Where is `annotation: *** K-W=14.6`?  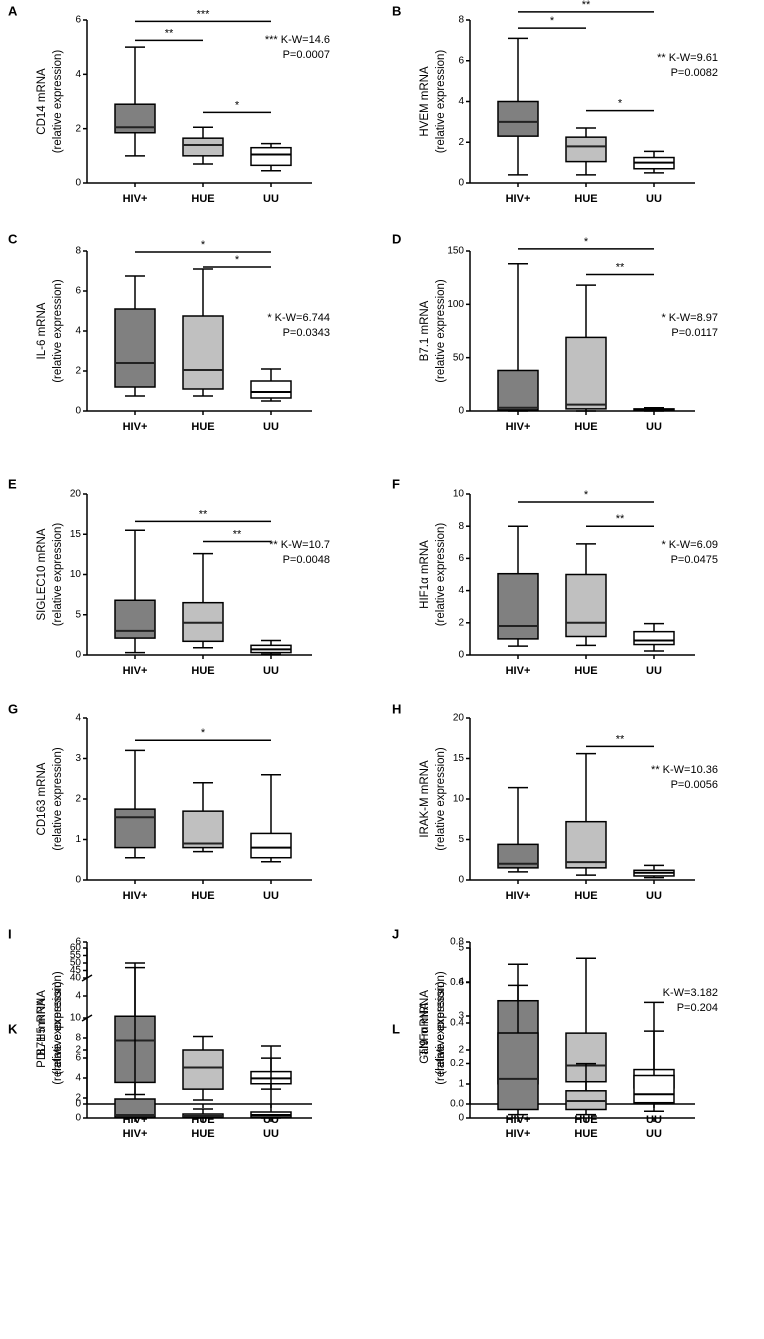
annotation: *** K-W=14.6 is located at coordinates (297, 40).